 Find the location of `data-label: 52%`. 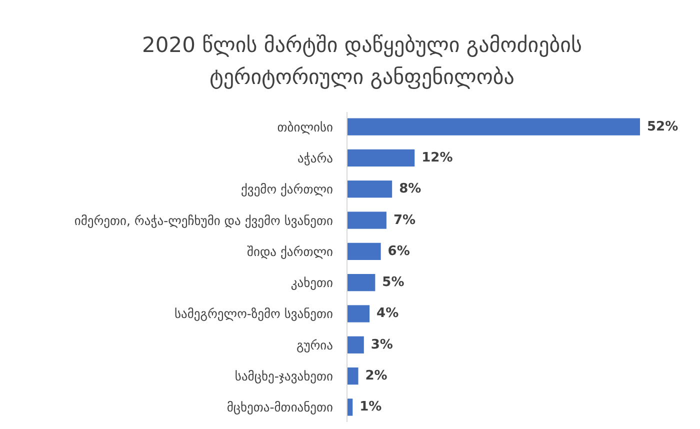

data-label: 52% is located at coordinates (662, 126).